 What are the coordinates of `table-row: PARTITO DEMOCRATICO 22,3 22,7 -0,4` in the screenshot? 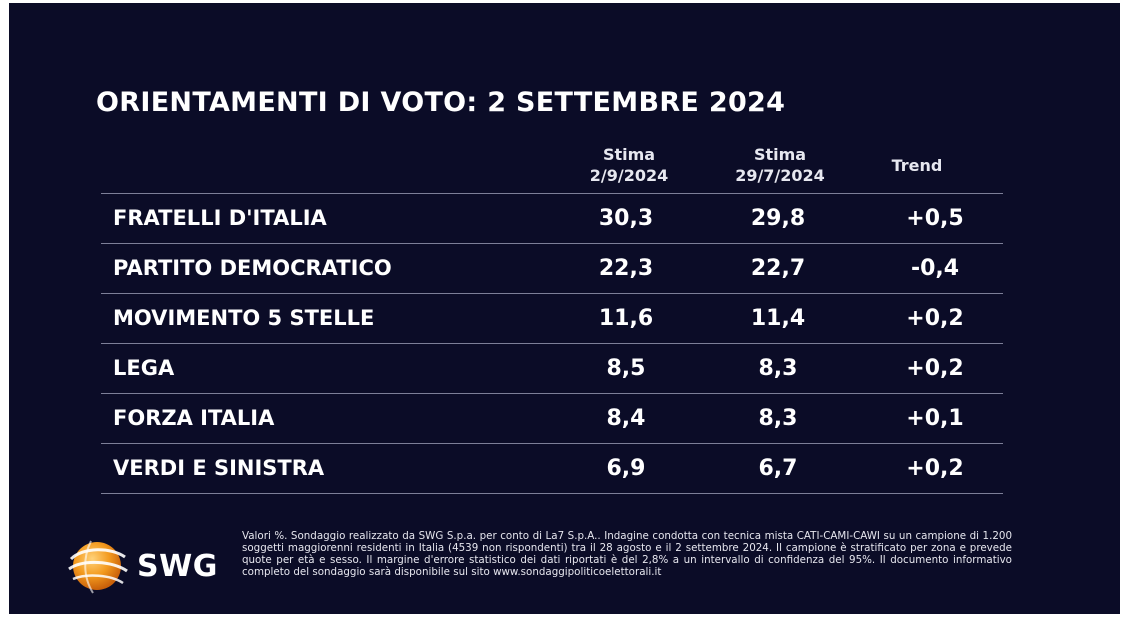 It's located at (552, 269).